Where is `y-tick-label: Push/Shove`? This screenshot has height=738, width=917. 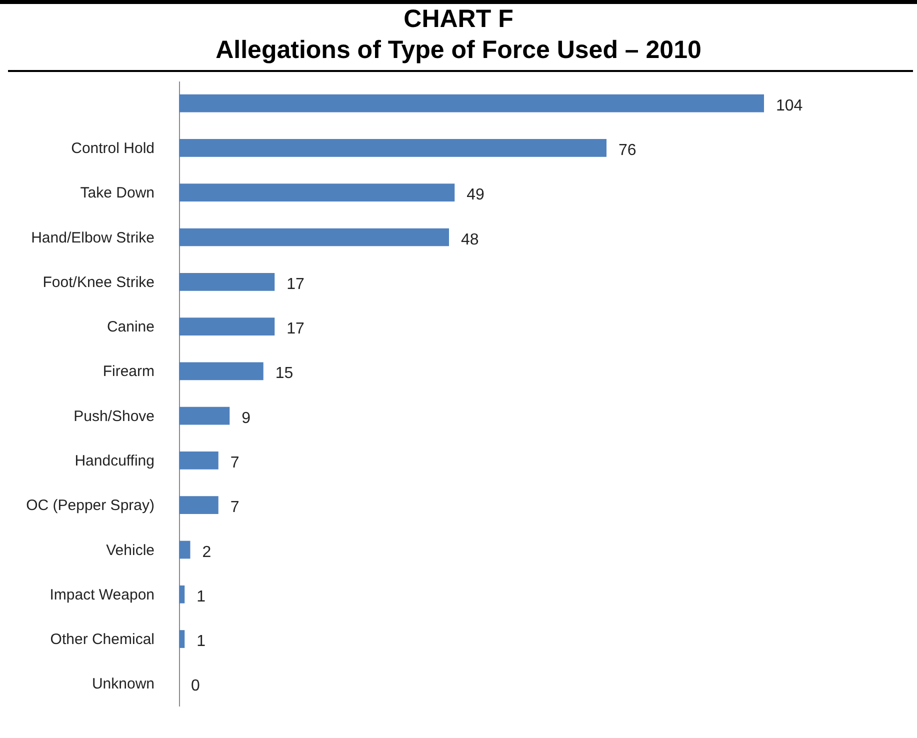
y-tick-label: Push/Shove is located at coordinates (114, 416).